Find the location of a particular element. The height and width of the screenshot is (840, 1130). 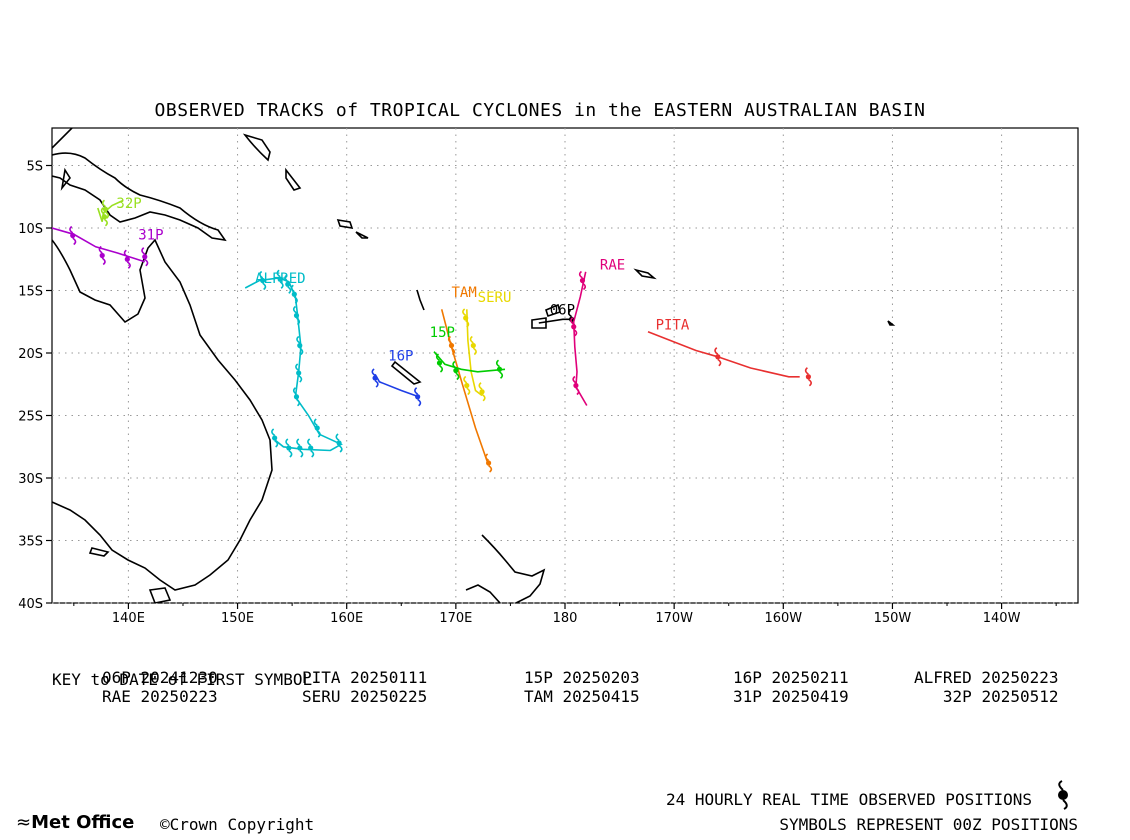

x-tick-label: 170W is located at coordinates (674, 618).